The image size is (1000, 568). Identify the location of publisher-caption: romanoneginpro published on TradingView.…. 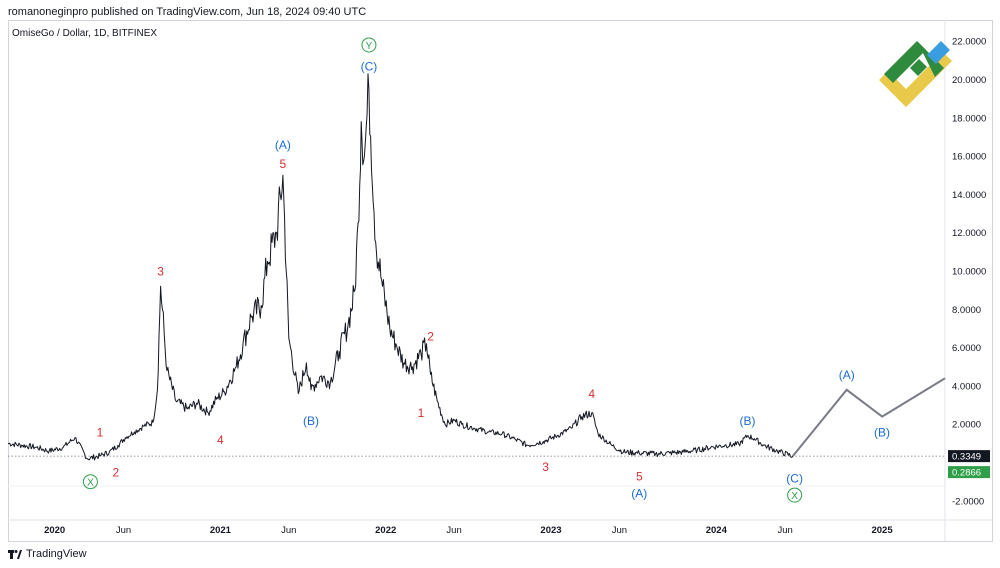
(187, 12).